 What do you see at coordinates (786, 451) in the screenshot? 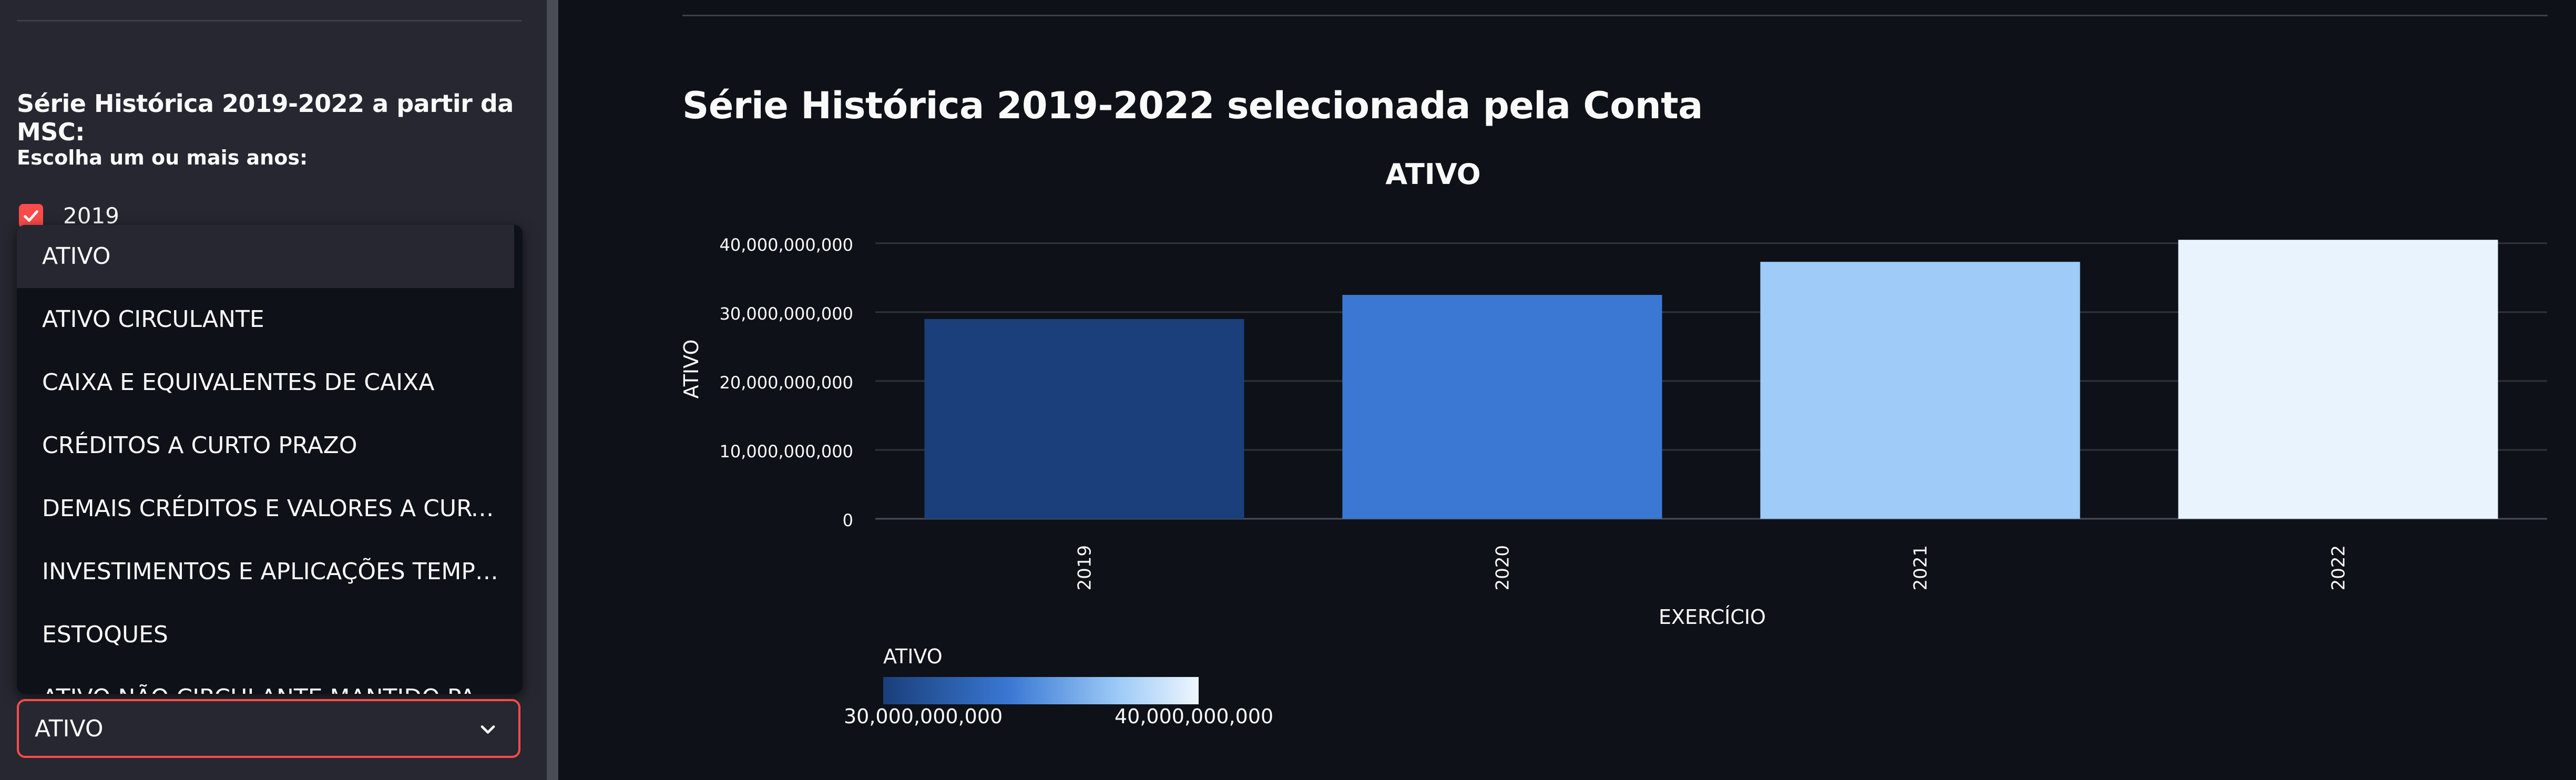
I see `y-tick-label: 10,000,000,000` at bounding box center [786, 451].